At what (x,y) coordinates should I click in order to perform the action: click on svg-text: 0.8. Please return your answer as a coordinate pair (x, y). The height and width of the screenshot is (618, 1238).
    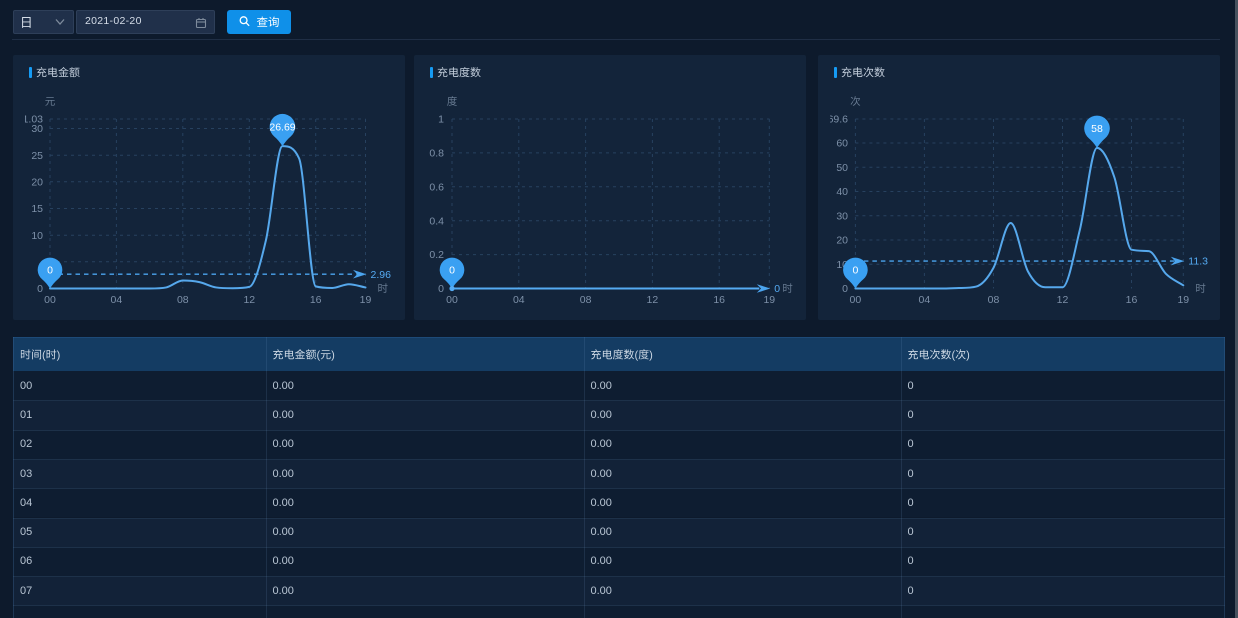
    Looking at the image, I should click on (436, 154).